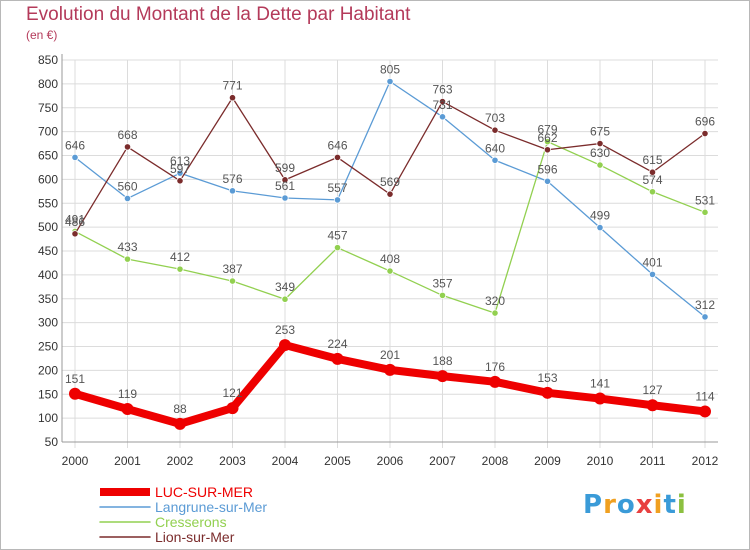  Describe the element at coordinates (48, 179) in the screenshot. I see `y-tick-label: 600` at that location.